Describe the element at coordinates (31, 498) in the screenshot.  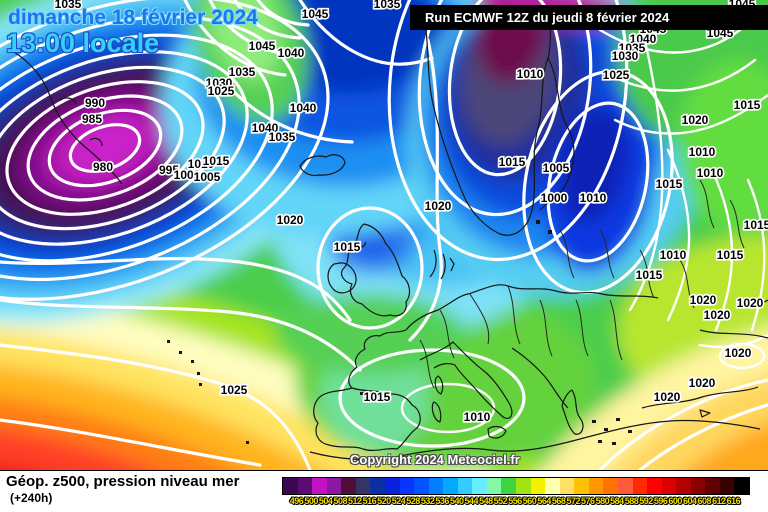
I see `forecast-lead-time: (+240h)` at that location.